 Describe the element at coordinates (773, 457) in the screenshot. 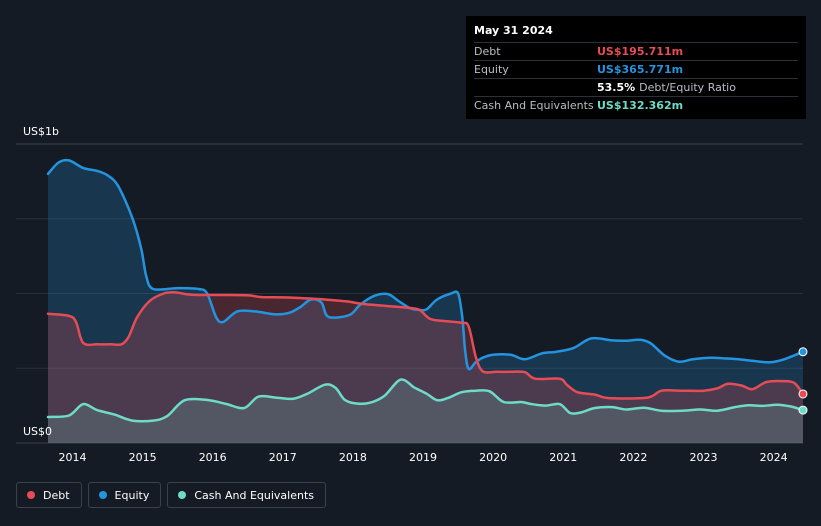

I see `x-tick-2024: 2024` at that location.